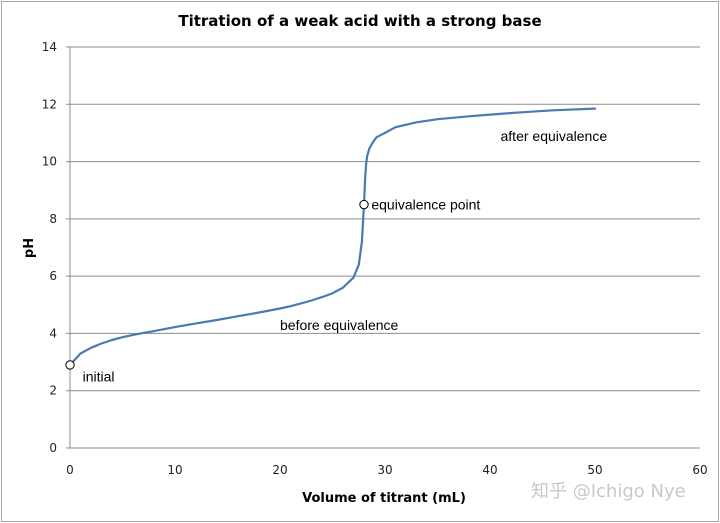 Image resolution: width=720 pixels, height=523 pixels. I want to click on y-tick-label: 6, so click(53, 276).